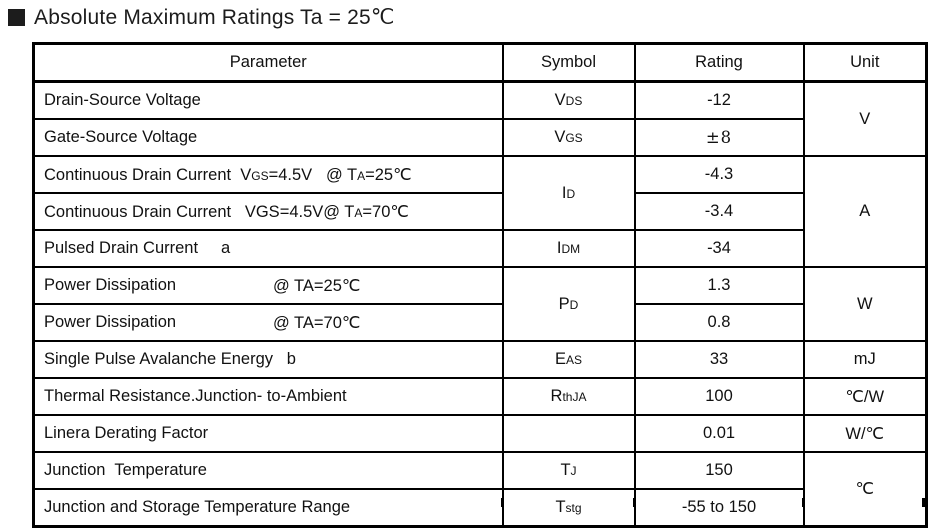 The image size is (932, 528). Describe the element at coordinates (719, 508) in the screenshot. I see `rating-cell: -55 to 150` at that location.